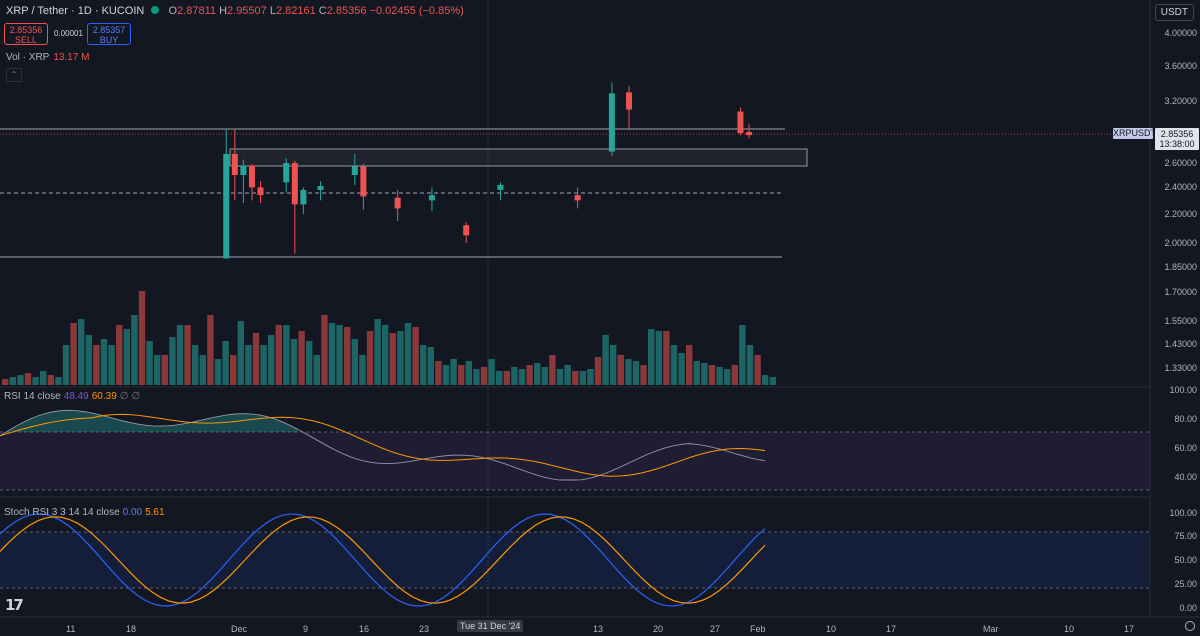  Describe the element at coordinates (1177, 144) in the screenshot. I see `bar-countdown: 13:38:00` at that location.